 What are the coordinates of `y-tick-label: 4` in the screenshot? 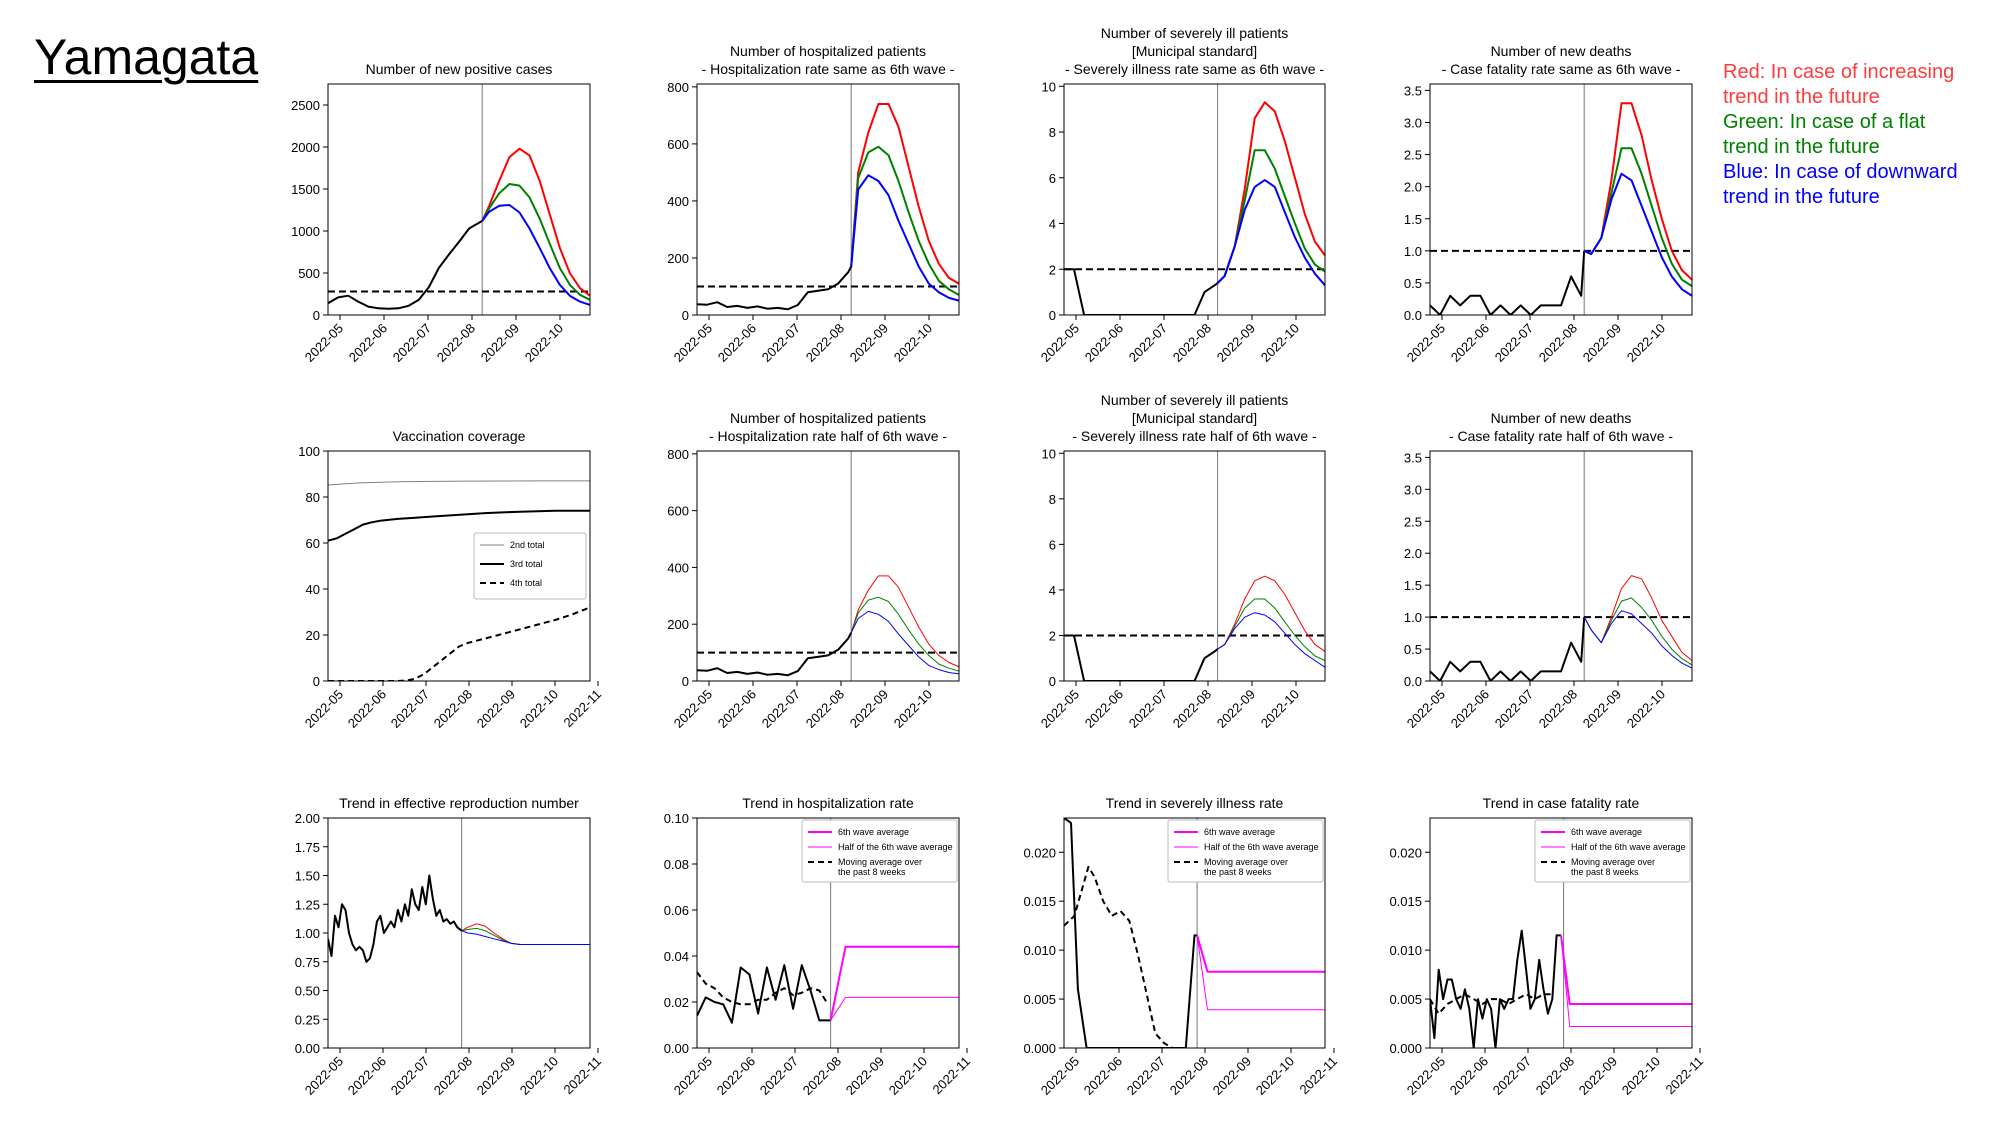 It's located at (1052, 590).